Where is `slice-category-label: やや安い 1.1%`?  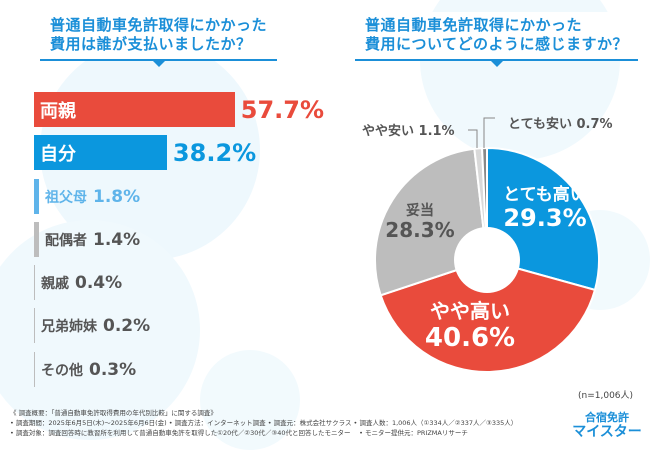
slice-category-label: やや安い 1.1% is located at coordinates (408, 131).